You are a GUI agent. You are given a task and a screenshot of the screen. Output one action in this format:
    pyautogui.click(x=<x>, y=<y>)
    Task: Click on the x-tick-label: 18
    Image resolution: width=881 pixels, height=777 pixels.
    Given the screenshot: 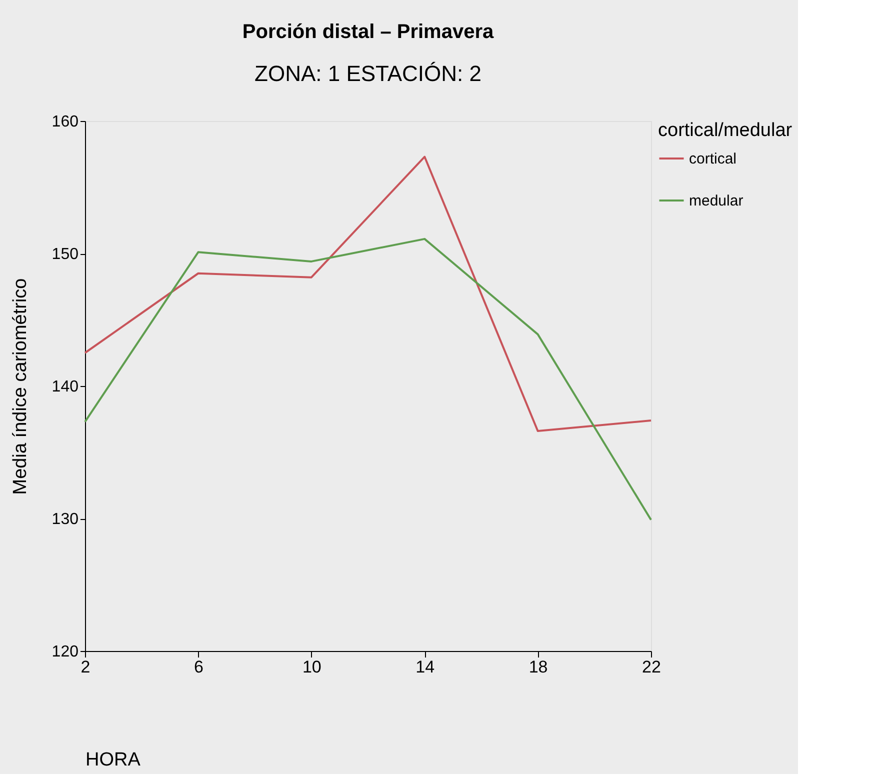 What is the action you would take?
    pyautogui.click(x=538, y=667)
    